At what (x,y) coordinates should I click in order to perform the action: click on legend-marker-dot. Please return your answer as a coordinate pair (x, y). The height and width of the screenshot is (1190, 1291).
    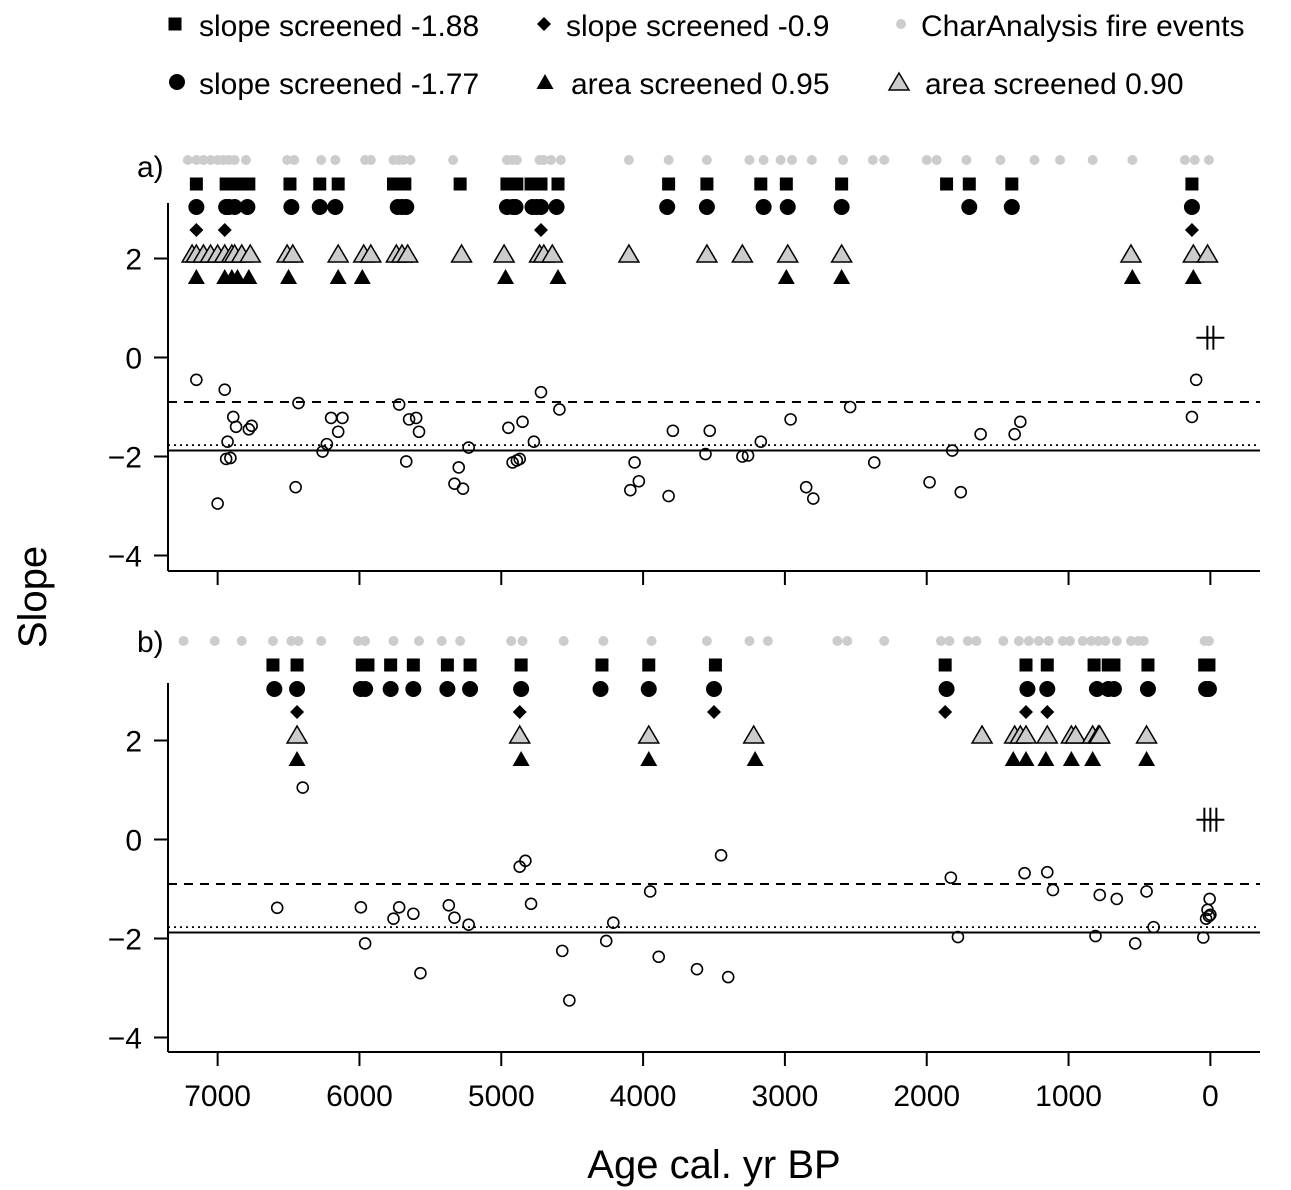
    Looking at the image, I should click on (901, 24).